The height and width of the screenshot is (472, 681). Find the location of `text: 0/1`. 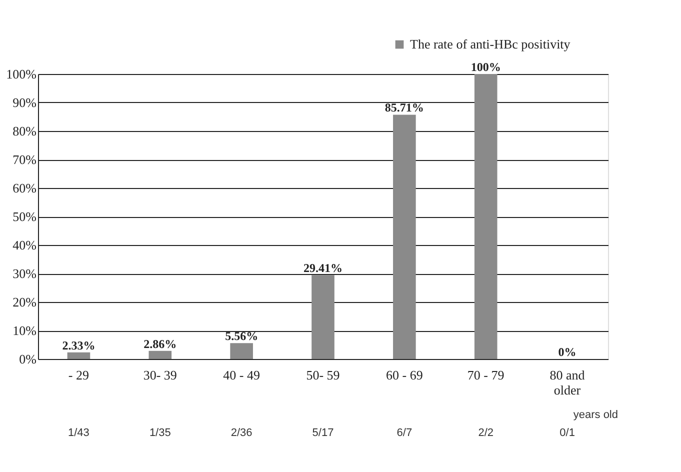

text: 0/1 is located at coordinates (567, 433).